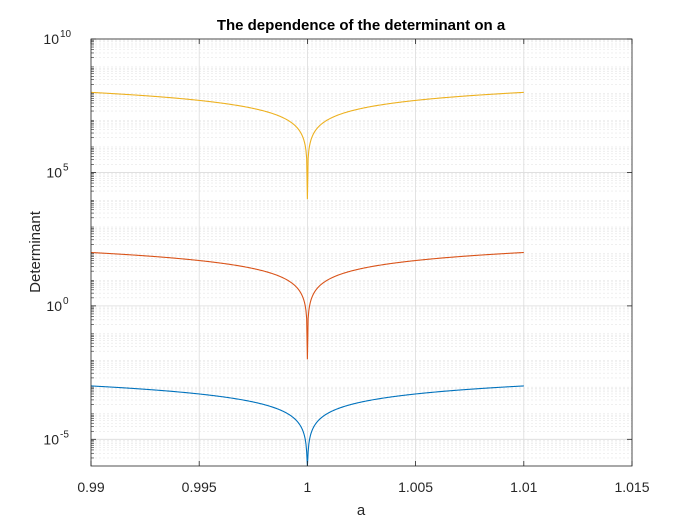 The image size is (700, 525). Describe the element at coordinates (66, 34) in the screenshot. I see `y-tick-exponent: 10` at that location.